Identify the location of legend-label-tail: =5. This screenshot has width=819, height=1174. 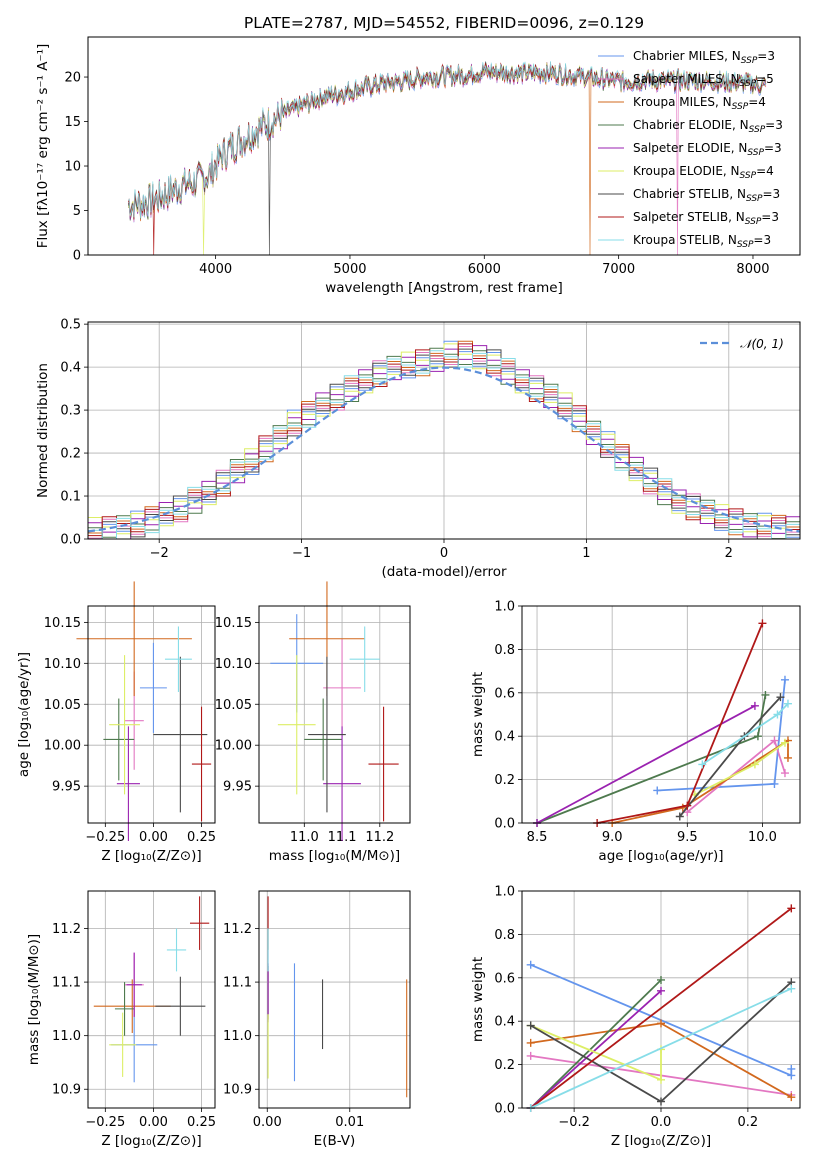
(765, 79).